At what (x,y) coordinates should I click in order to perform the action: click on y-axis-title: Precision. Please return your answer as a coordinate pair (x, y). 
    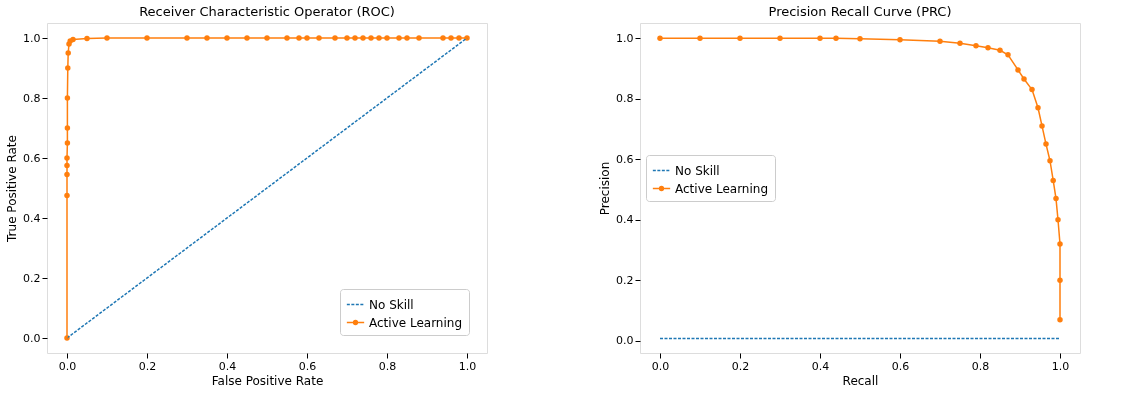
    Looking at the image, I should click on (605, 188).